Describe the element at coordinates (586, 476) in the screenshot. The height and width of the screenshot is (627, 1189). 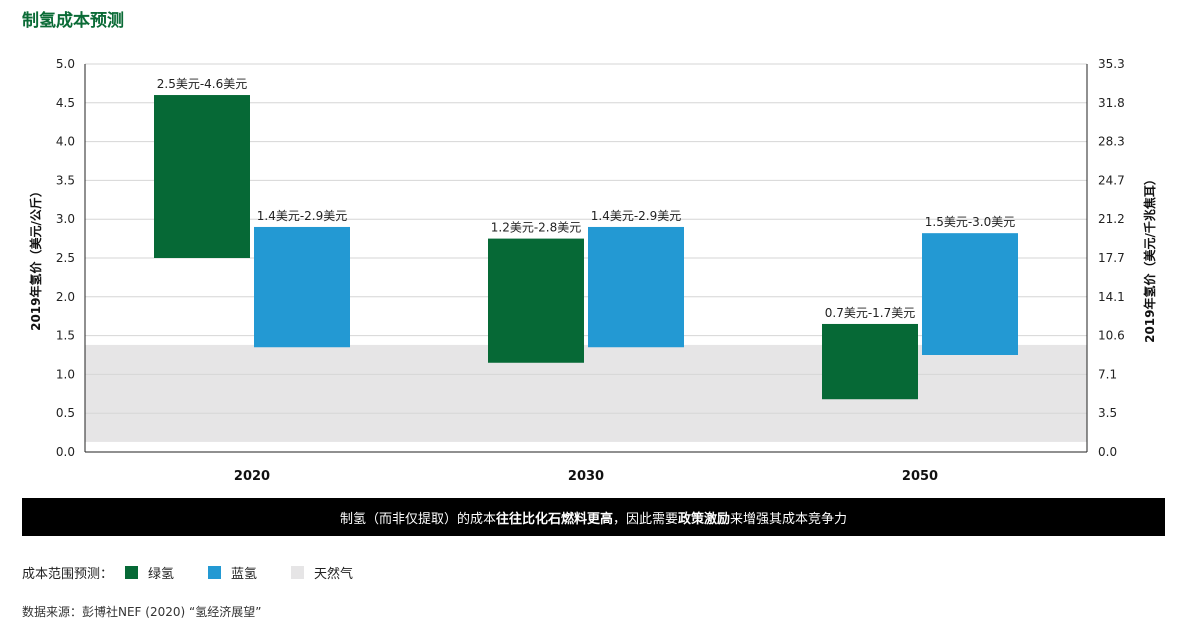
I see `x-tick-label: 2030` at that location.